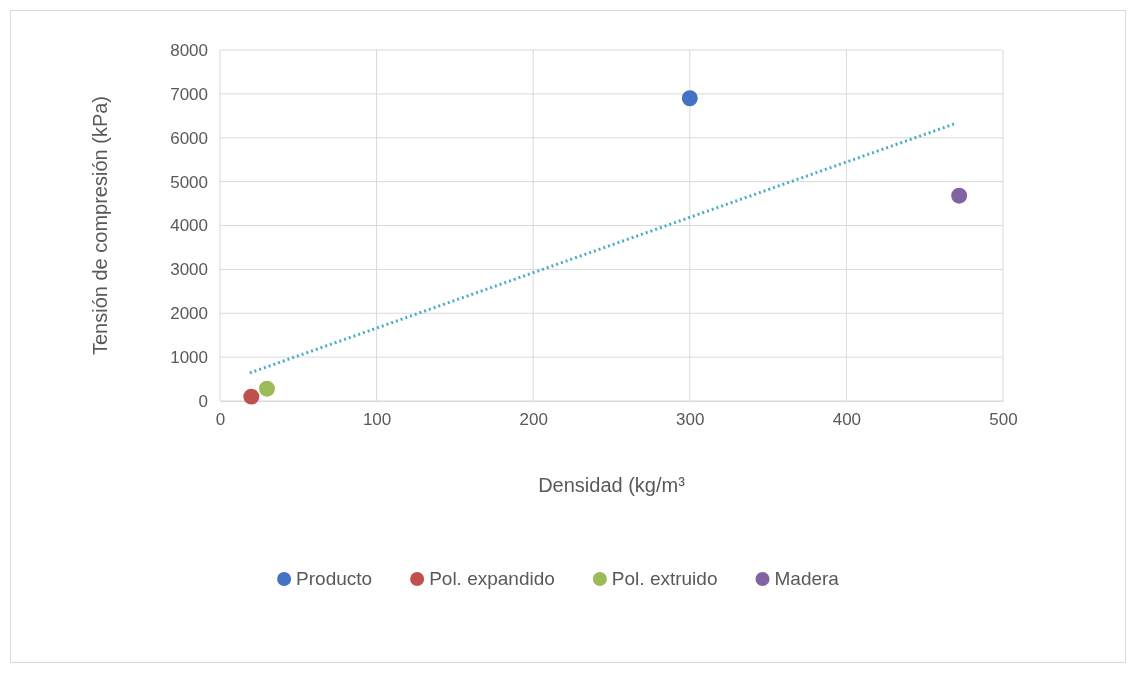 This screenshot has width=1136, height=673. What do you see at coordinates (189, 182) in the screenshot?
I see `y-tick-label: 5000` at bounding box center [189, 182].